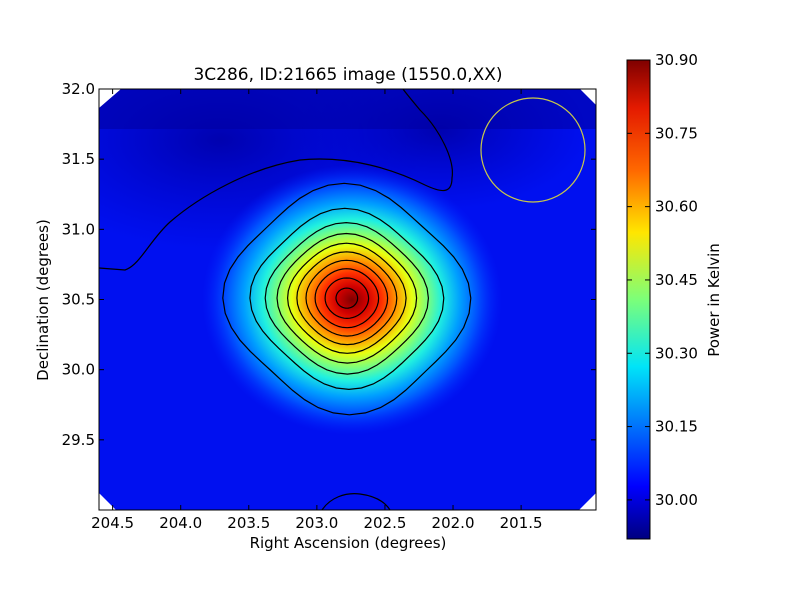  What do you see at coordinates (676, 353) in the screenshot?
I see `colorbar-tick-label: 30.30` at bounding box center [676, 353].